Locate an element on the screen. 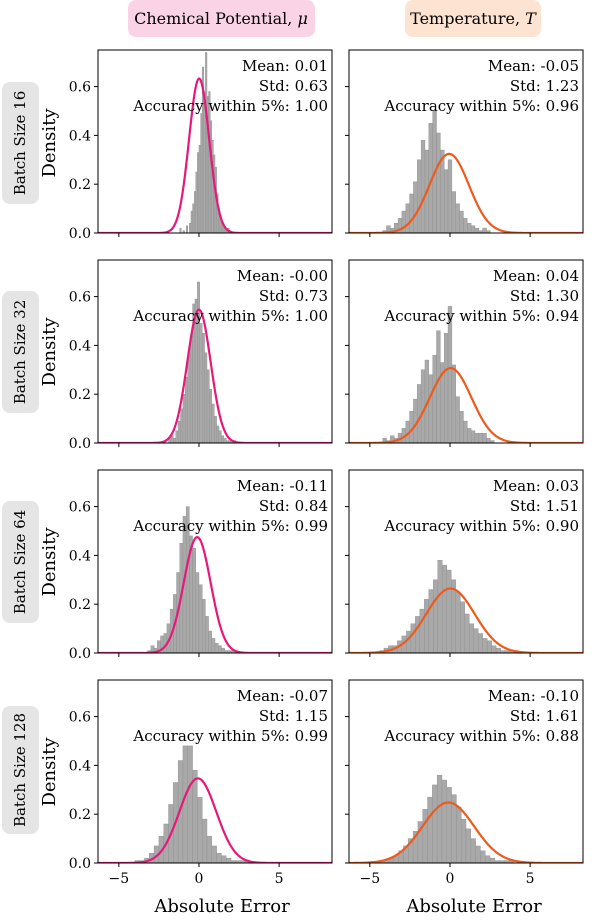 The image size is (598, 924). column-title-t-text: Temperature, T is located at coordinates (473, 18).